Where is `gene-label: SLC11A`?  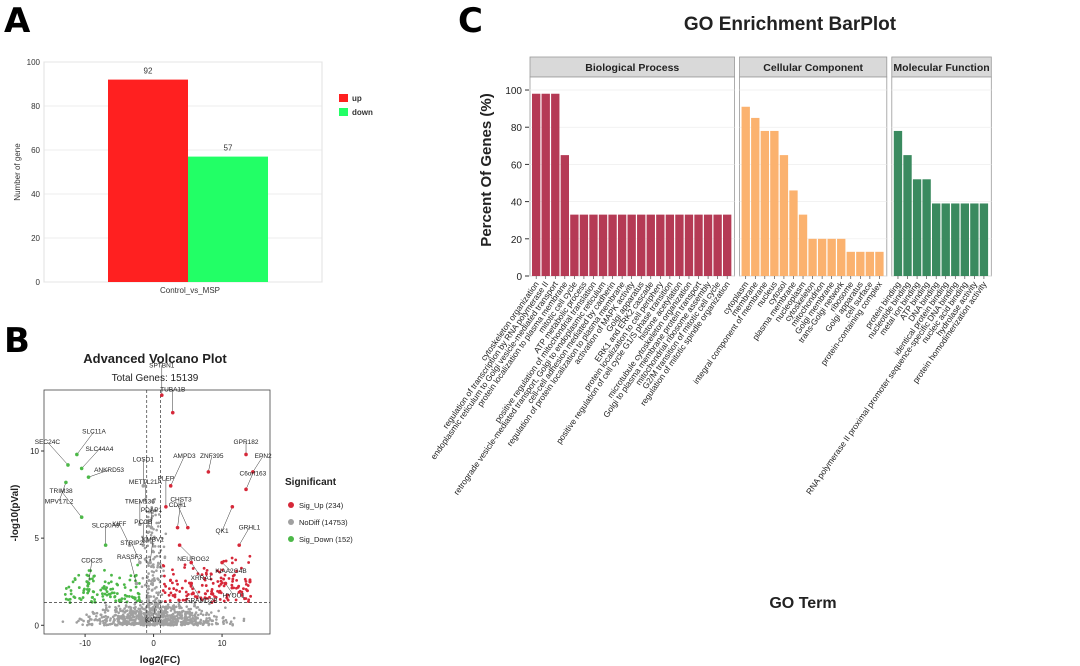 gene-label: SLC11A is located at coordinates (94, 432).